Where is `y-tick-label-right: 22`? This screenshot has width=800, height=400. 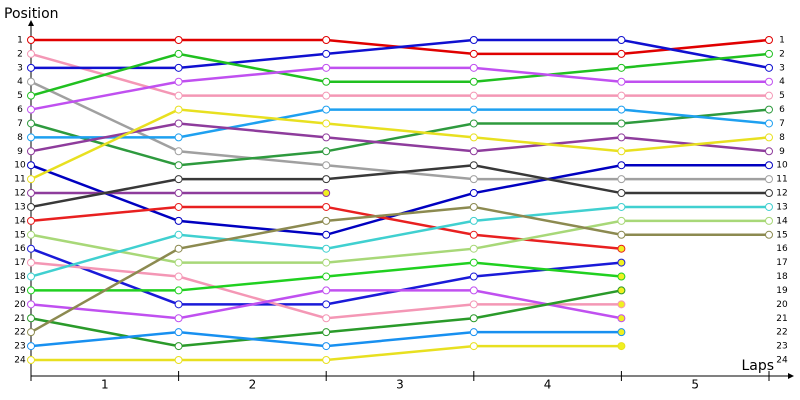 y-tick-label-right: 22 is located at coordinates (781, 333).